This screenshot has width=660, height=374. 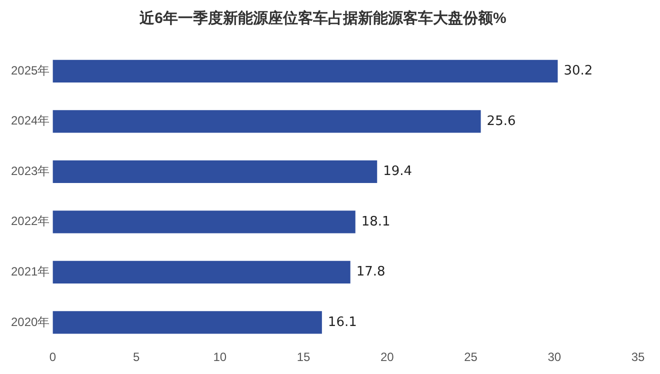 What do you see at coordinates (303, 357) in the screenshot?
I see `x-tick-label: 15` at bounding box center [303, 357].